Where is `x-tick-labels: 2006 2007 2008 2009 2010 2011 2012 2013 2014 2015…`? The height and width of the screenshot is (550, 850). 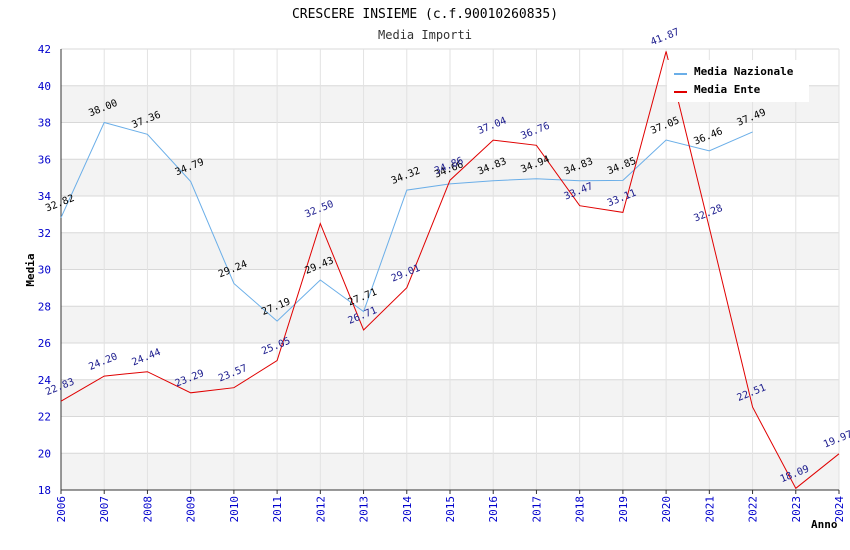 x-tick-labels: 2006 2007 2008 2009 2010 2011 2012 2013 2014 2015… is located at coordinates (450, 509).